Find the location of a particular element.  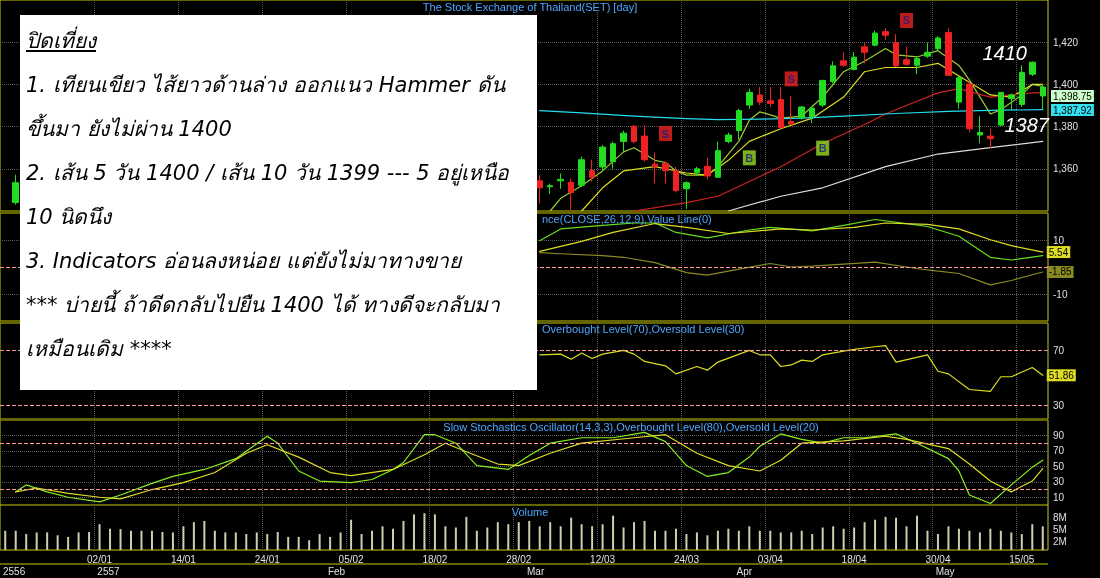

text: 2556 is located at coordinates (14, 571).